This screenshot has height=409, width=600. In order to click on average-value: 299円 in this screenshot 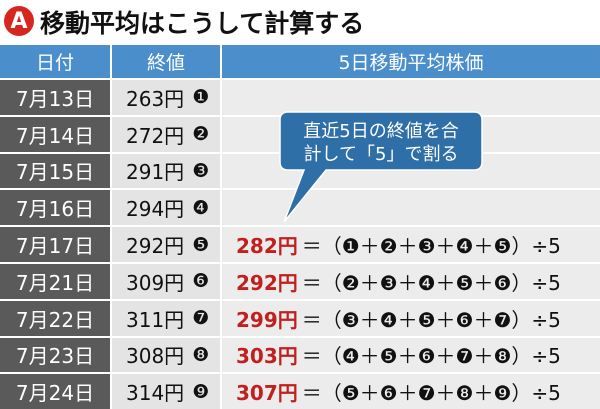, I will do `click(267, 319)`.